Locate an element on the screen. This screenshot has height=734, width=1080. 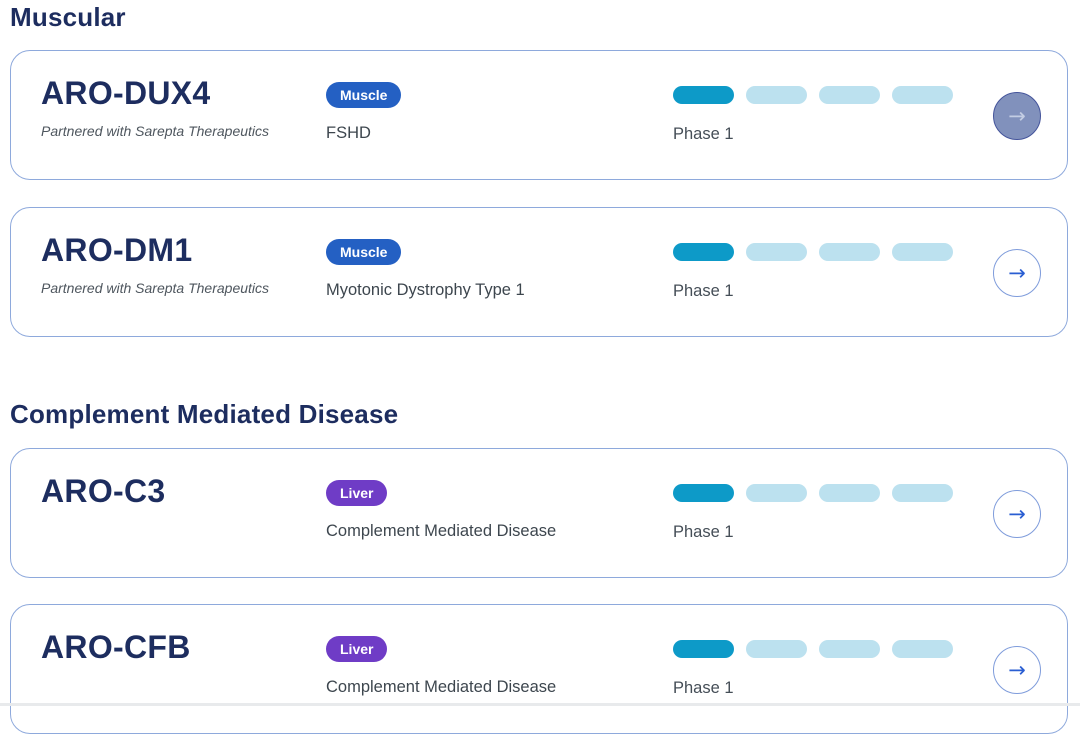
card-badge-column: Muscle Myotonic Dystrophy Type 1 is located at coordinates (499, 254).